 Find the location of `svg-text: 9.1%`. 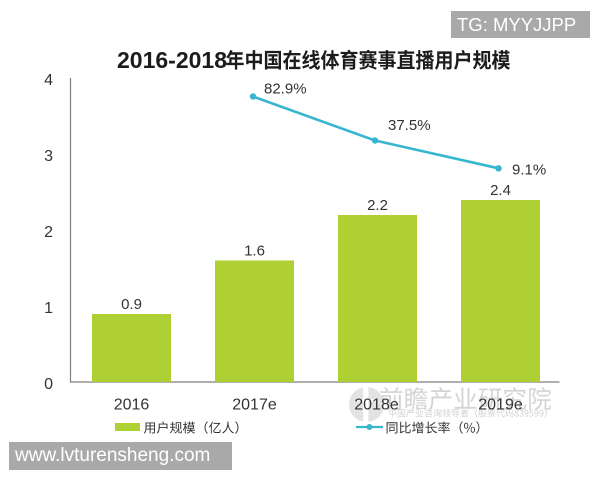

svg-text: 9.1% is located at coordinates (529, 170).